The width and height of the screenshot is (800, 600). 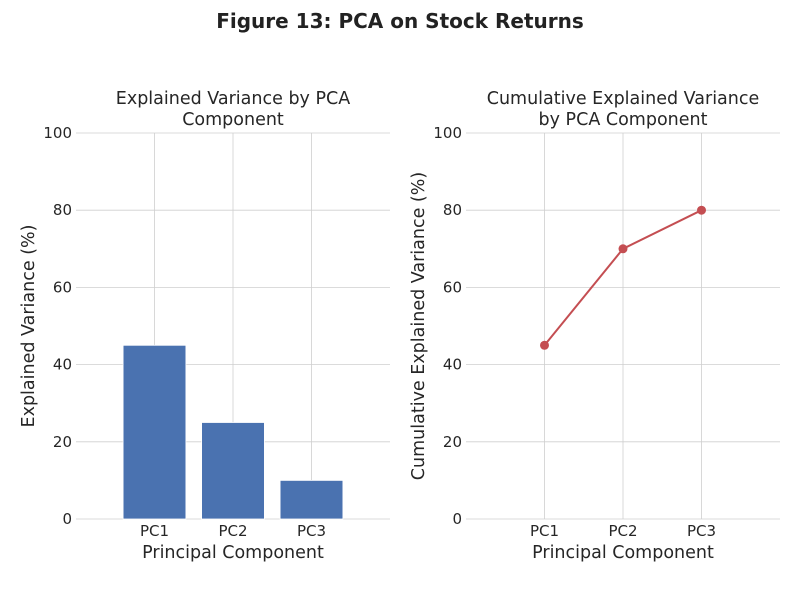 What do you see at coordinates (452, 442) in the screenshot?
I see `line-chart-y-tick-label: 20` at bounding box center [452, 442].